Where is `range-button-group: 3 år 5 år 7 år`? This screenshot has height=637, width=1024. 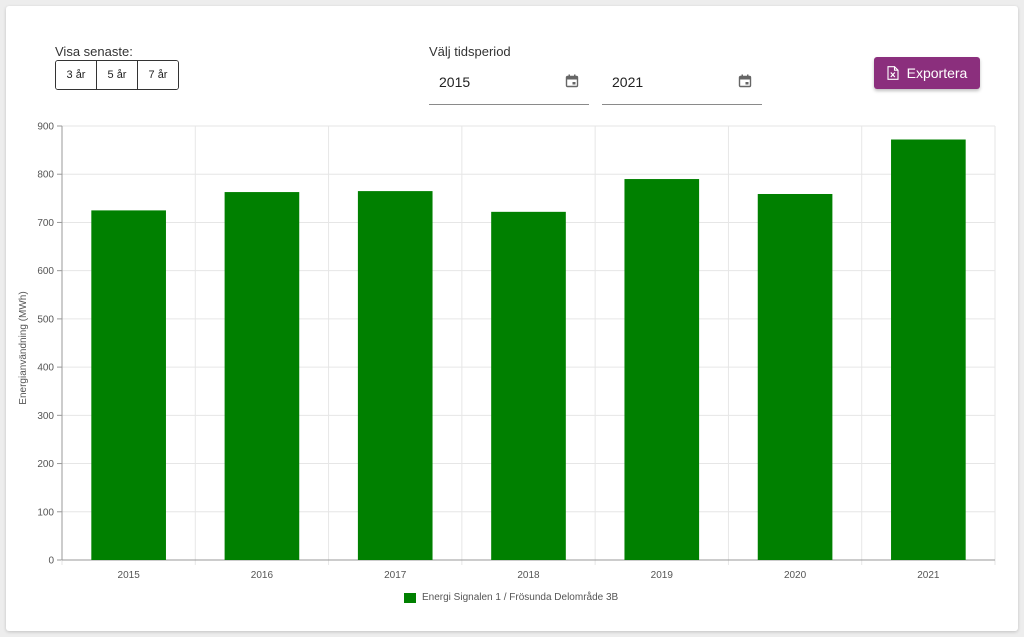 range-button-group: 3 år 5 år 7 år is located at coordinates (117, 75).